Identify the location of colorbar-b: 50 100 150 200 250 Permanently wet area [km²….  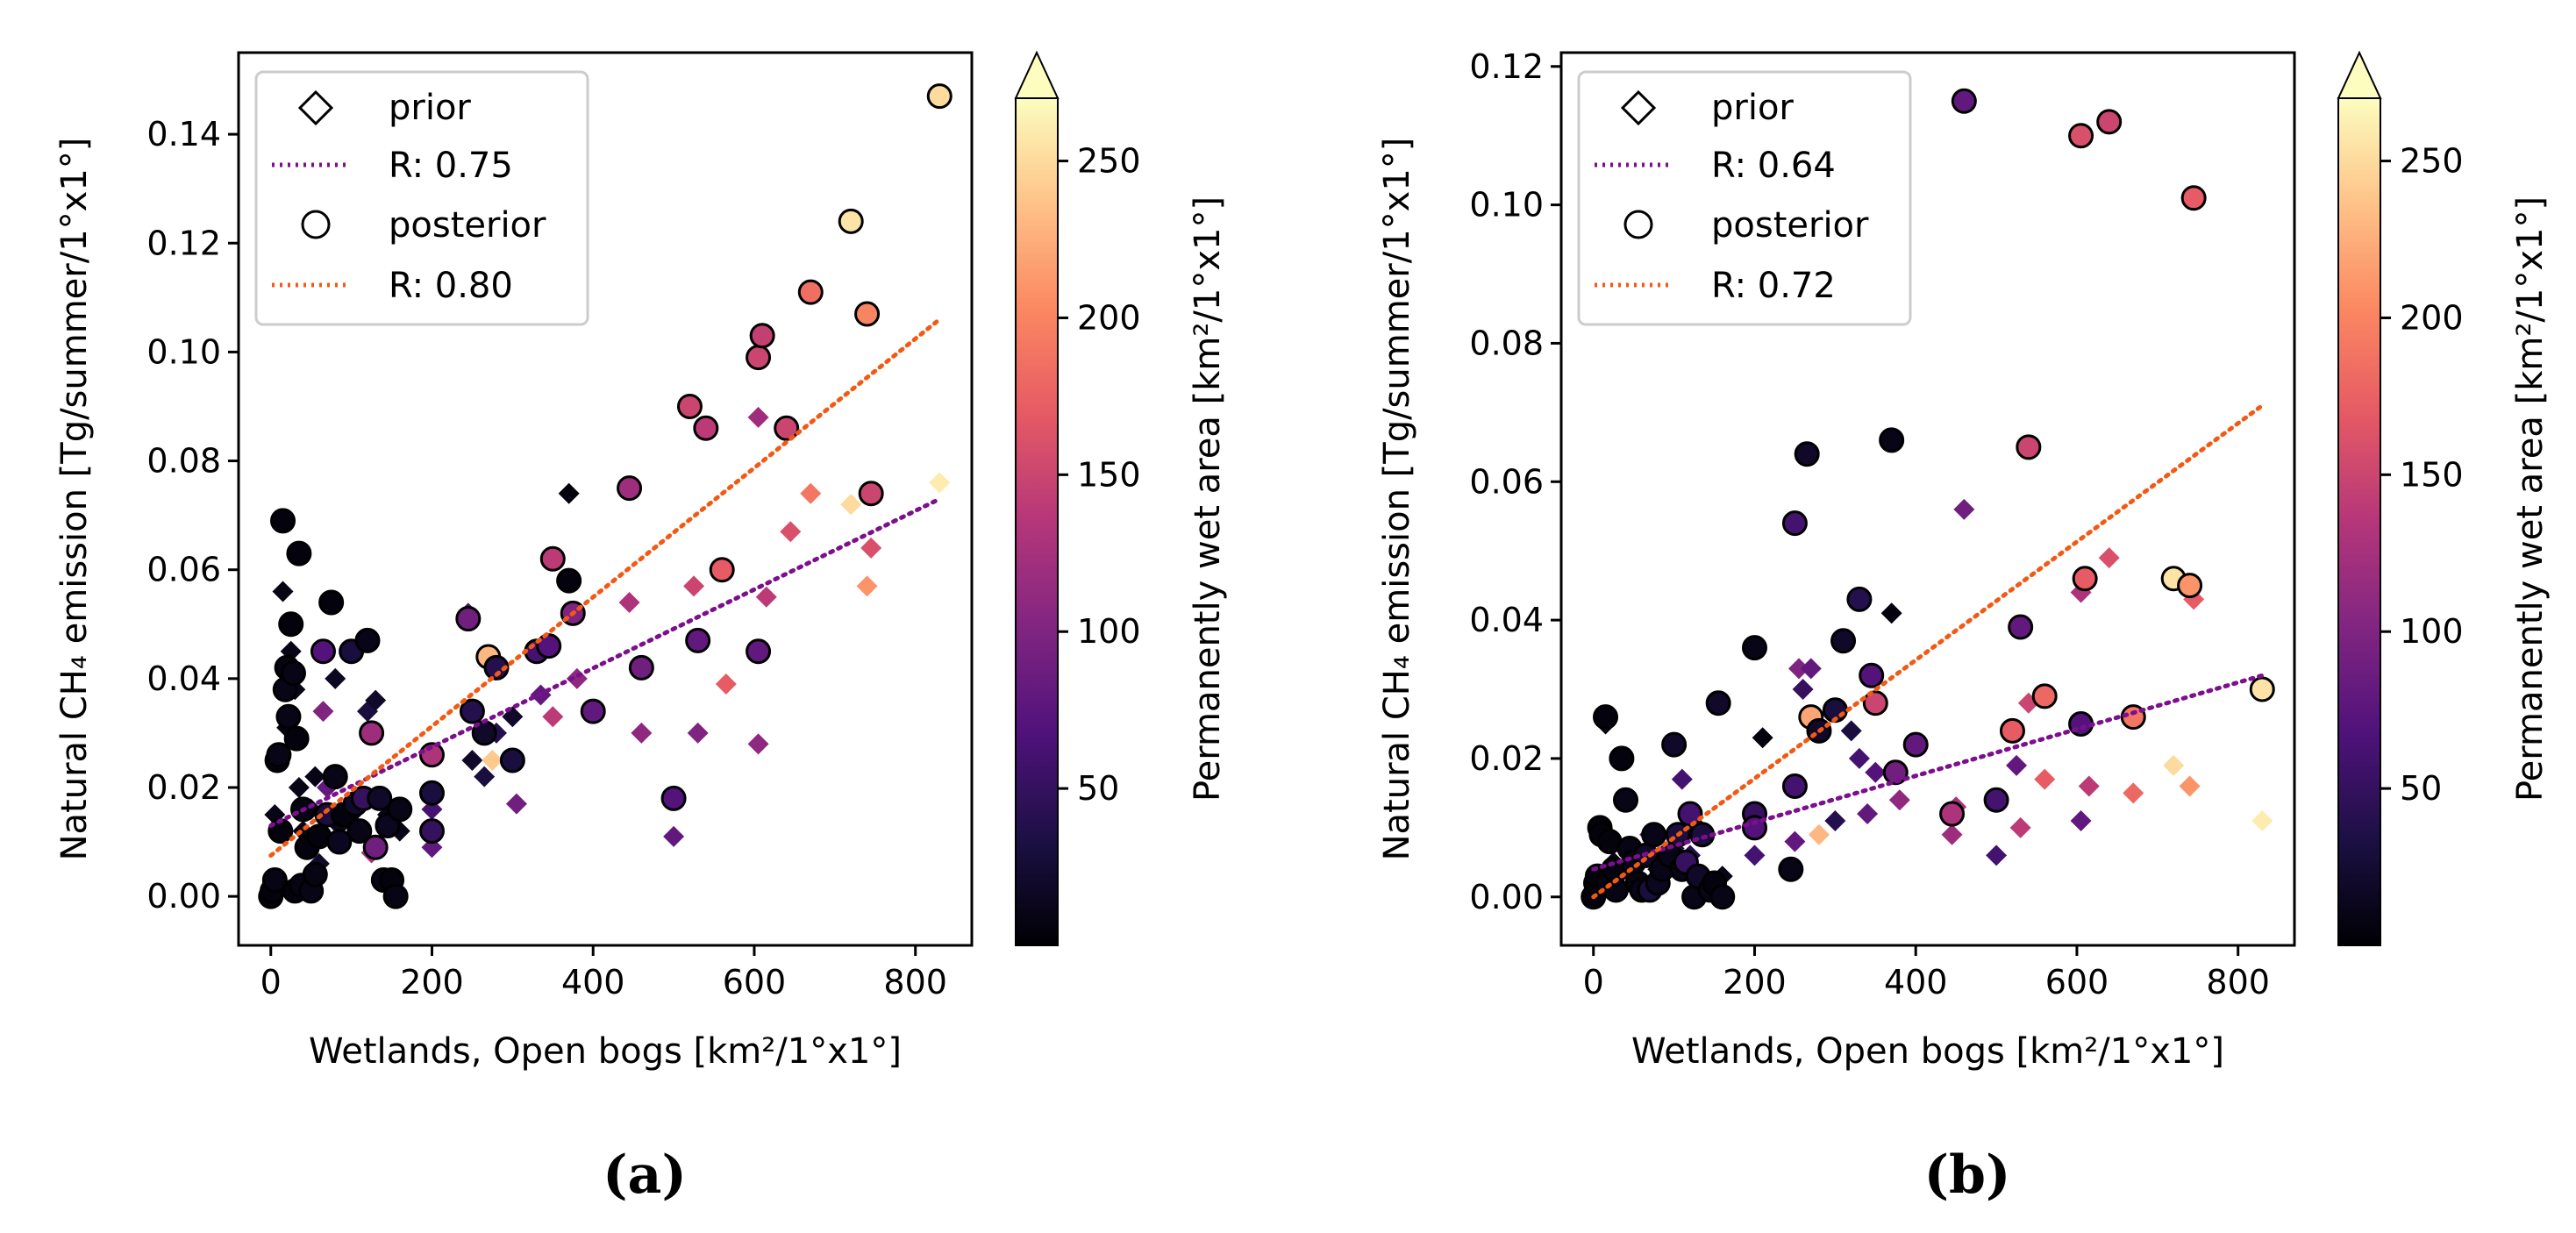
(2444, 498).